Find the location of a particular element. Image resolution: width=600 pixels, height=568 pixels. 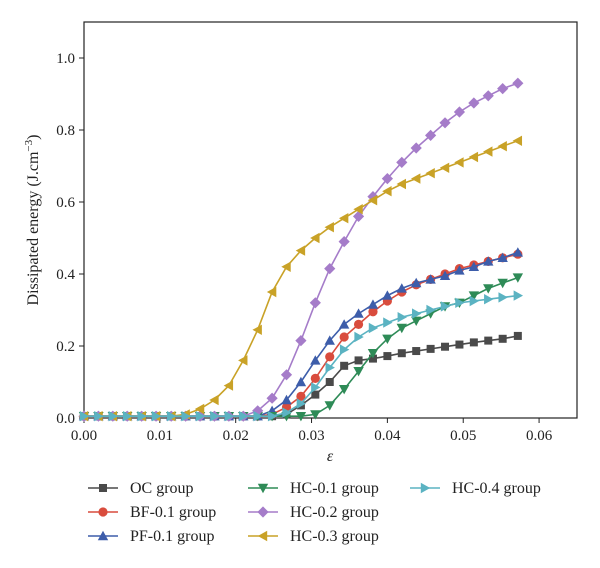

legend-item: HC-0.4 group is located at coordinates (475, 488).